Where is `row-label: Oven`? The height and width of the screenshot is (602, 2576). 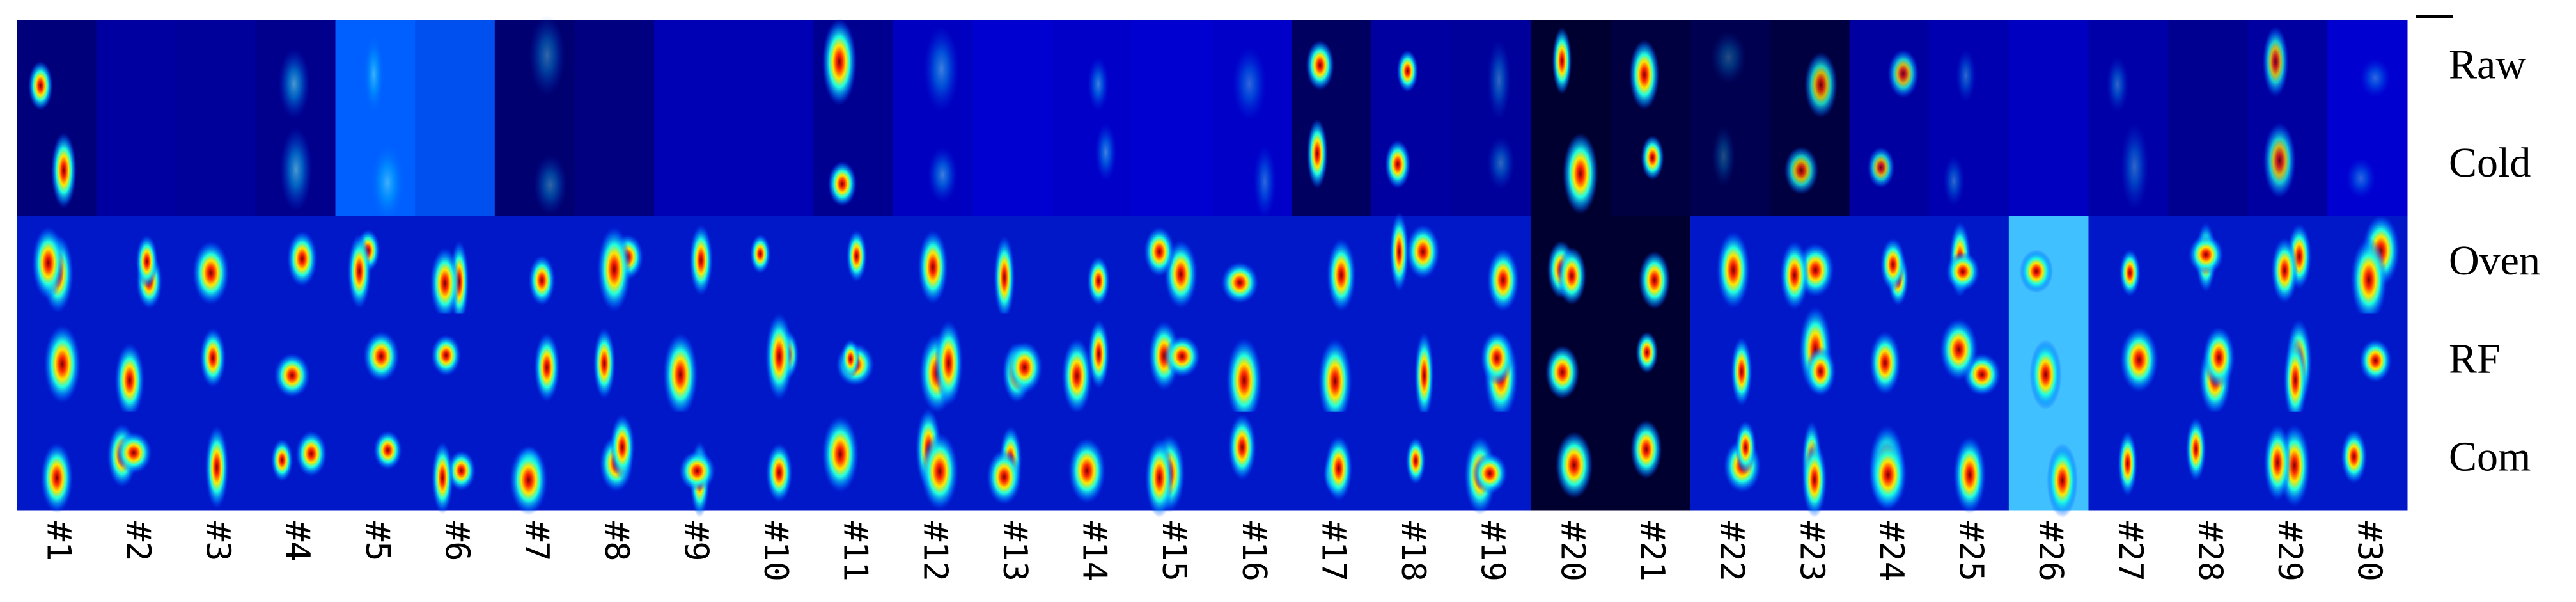 row-label: Oven is located at coordinates (2494, 260).